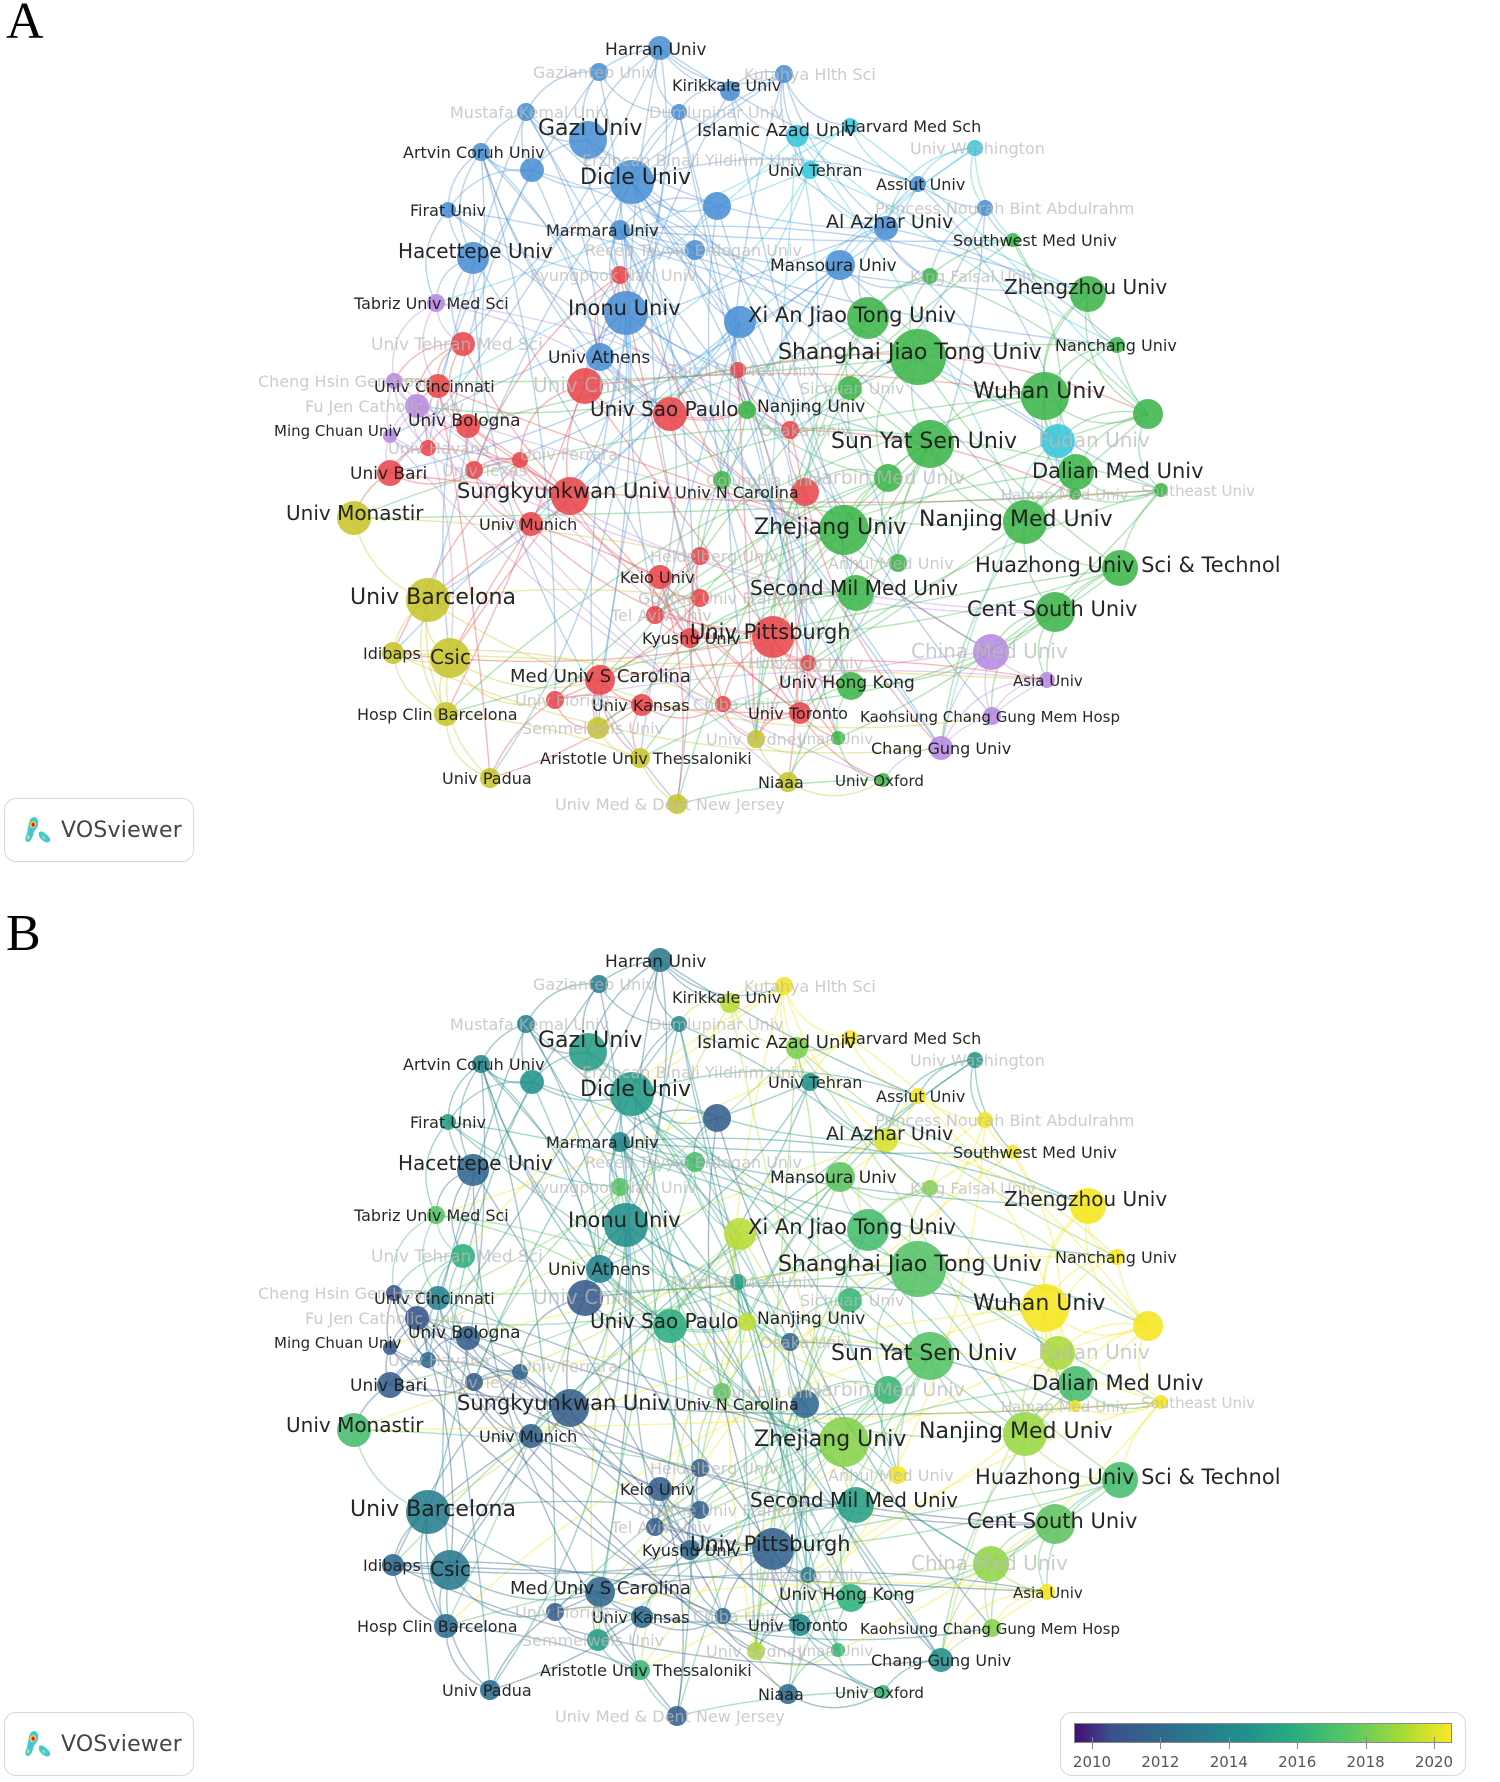 This screenshot has height=1782, width=1500. What do you see at coordinates (691, 1550) in the screenshot?
I see `institution-label: Kyushu Univ` at bounding box center [691, 1550].